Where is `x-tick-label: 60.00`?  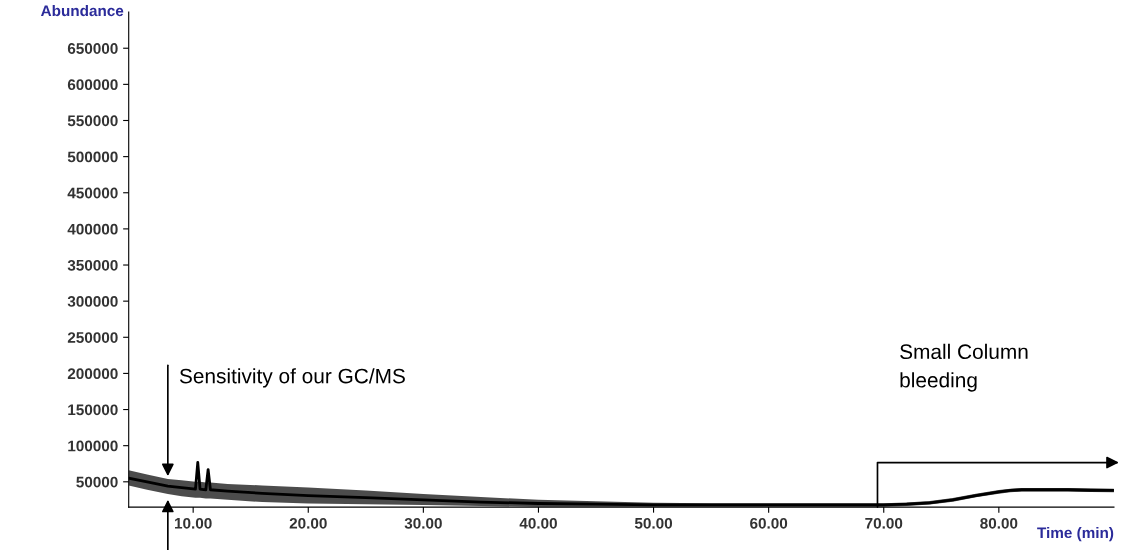 x-tick-label: 60.00 is located at coordinates (769, 523).